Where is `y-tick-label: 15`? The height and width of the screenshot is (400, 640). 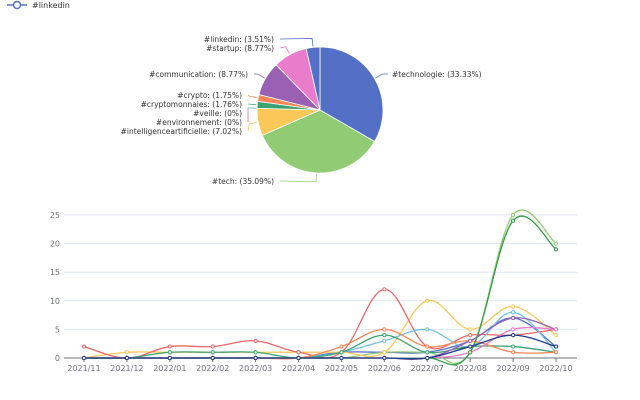
y-tick-label: 15 is located at coordinates (55, 272).